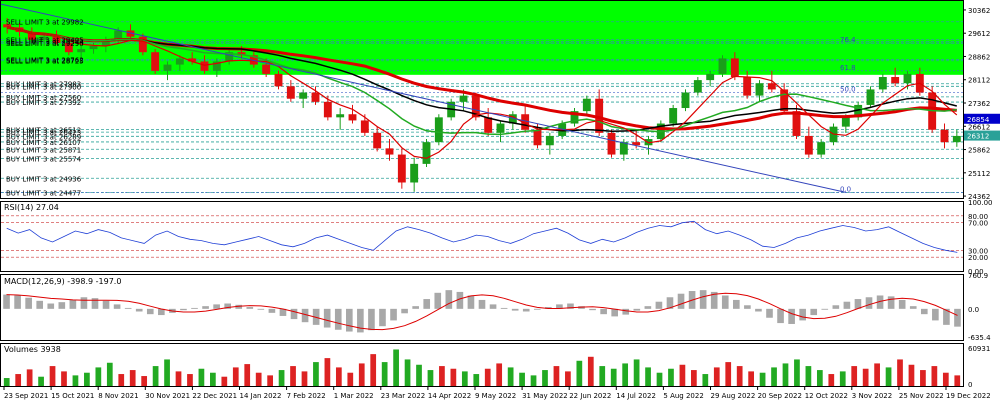 The height and width of the screenshot is (401, 1000). Describe the element at coordinates (62, 281) in the screenshot. I see `macd-title: MACD(12,26,9) -398.9 -197.0` at that location.